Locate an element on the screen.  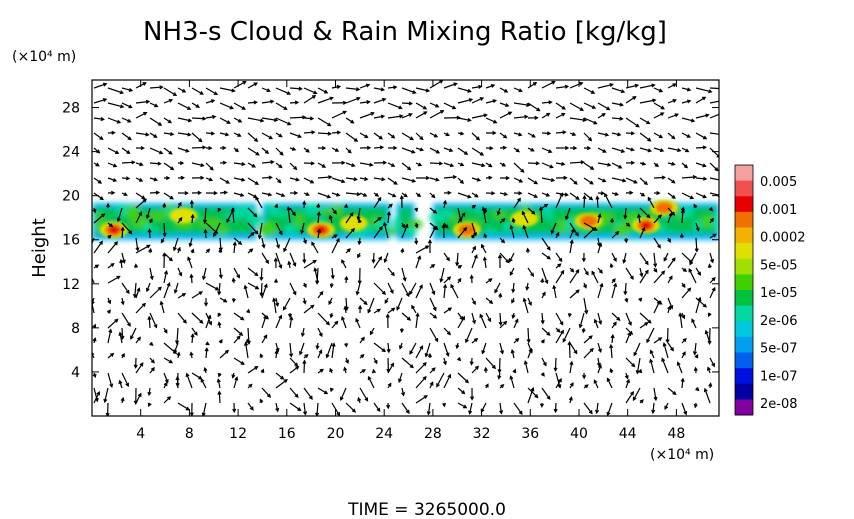
y-tick-label: 16 is located at coordinates (71, 241).